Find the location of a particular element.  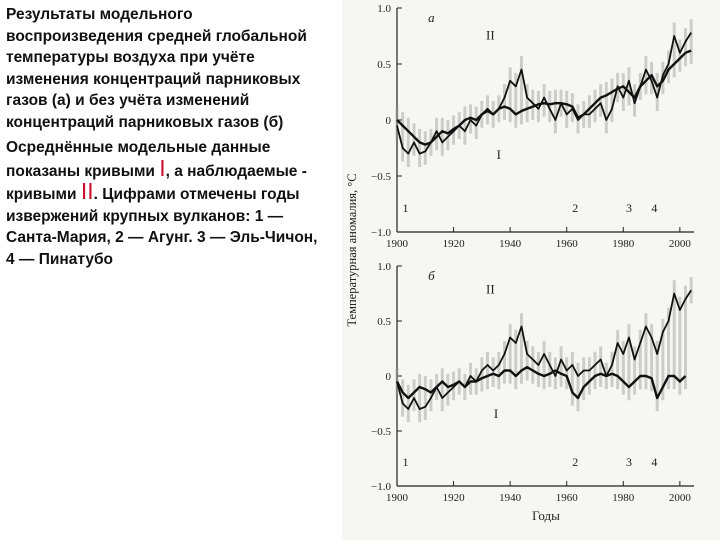

caption-text-part-2: , а наблюдаемые - кривыми is located at coordinates (156, 183).